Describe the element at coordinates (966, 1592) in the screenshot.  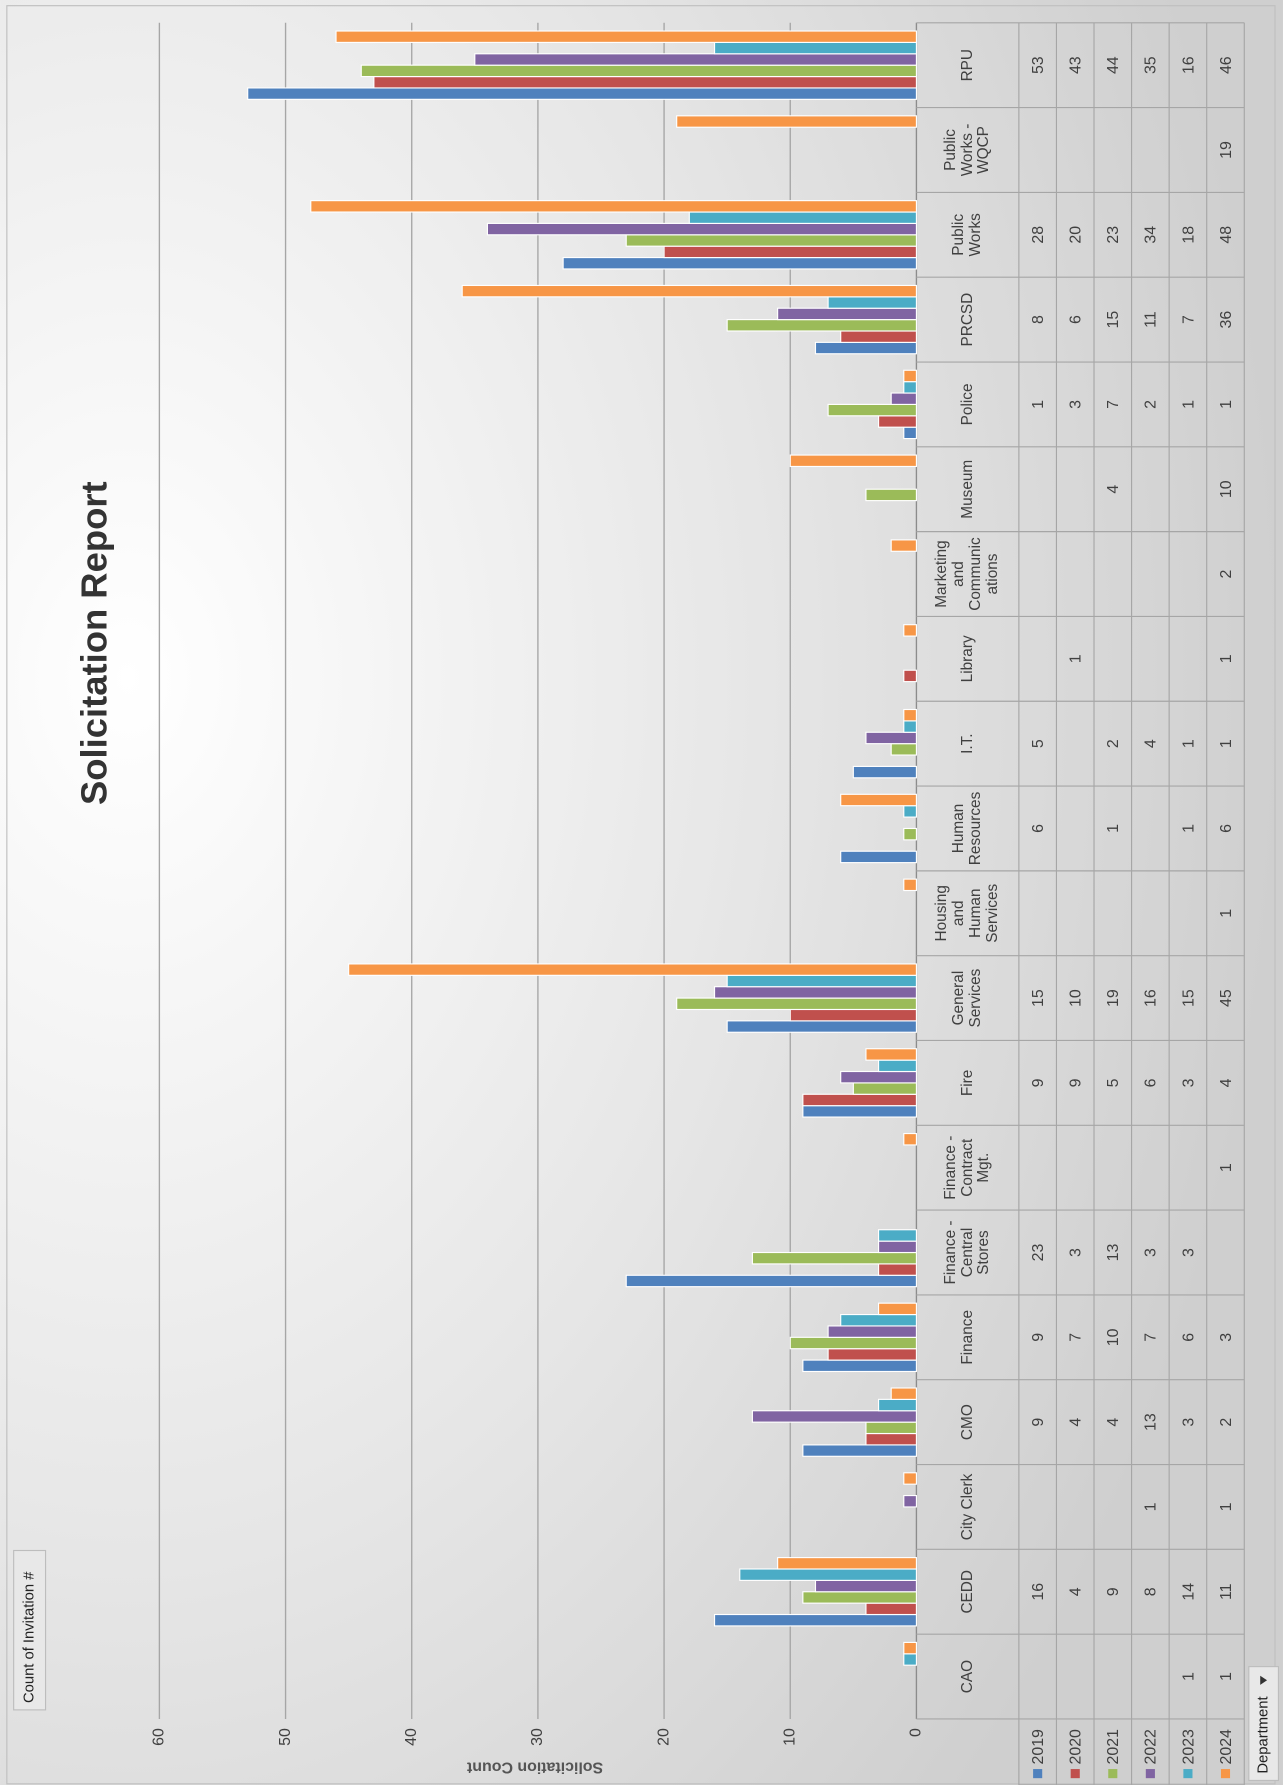
I see `category-label-box: CEDD` at that location.